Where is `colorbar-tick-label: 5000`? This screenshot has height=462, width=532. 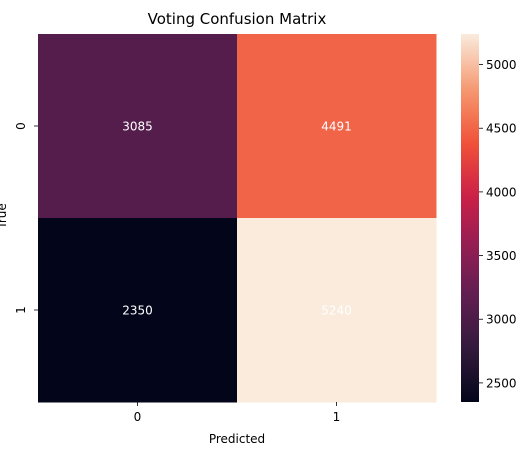
colorbar-tick-label: 5000 is located at coordinates (501, 65).